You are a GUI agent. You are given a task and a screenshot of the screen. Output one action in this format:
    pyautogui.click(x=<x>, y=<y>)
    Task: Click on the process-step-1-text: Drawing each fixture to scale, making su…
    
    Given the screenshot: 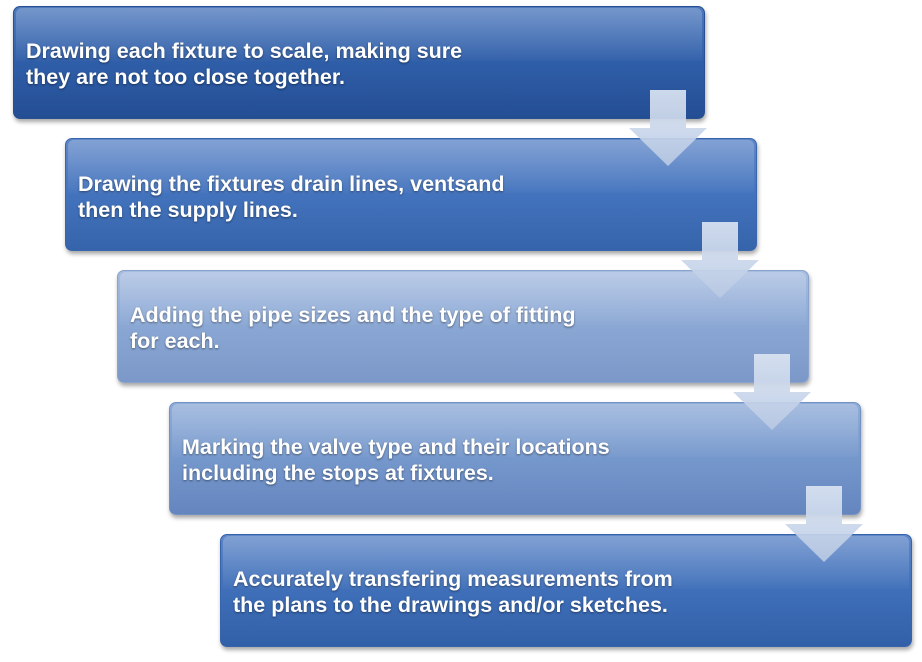 What is the action you would take?
    pyautogui.click(x=244, y=64)
    